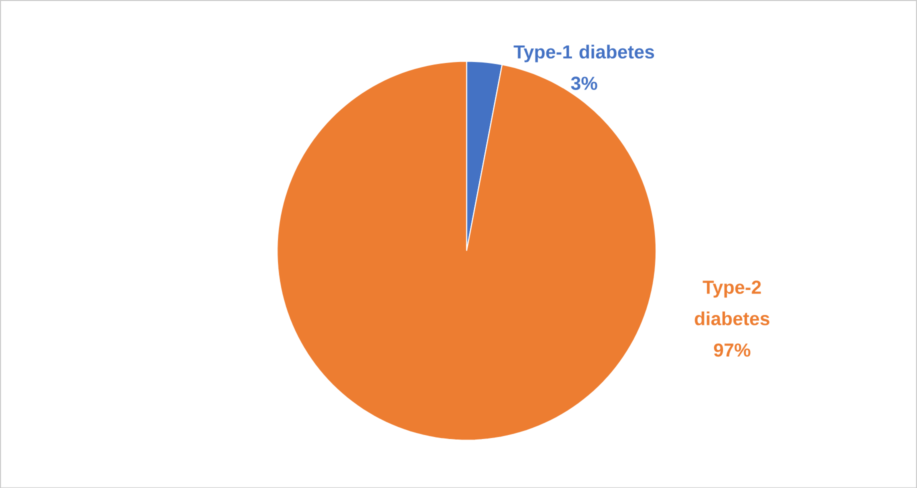  What do you see at coordinates (584, 83) in the screenshot?
I see `data-label: 3%` at bounding box center [584, 83].